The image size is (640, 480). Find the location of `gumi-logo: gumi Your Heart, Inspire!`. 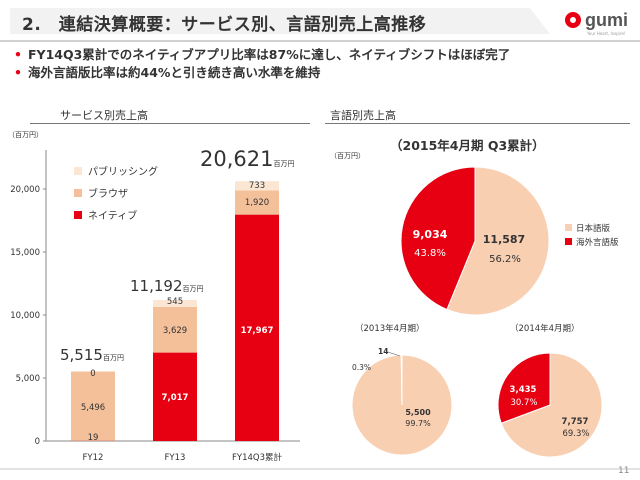

gumi-logo: gumi Your Heart, Inspire! is located at coordinates (600, 25).